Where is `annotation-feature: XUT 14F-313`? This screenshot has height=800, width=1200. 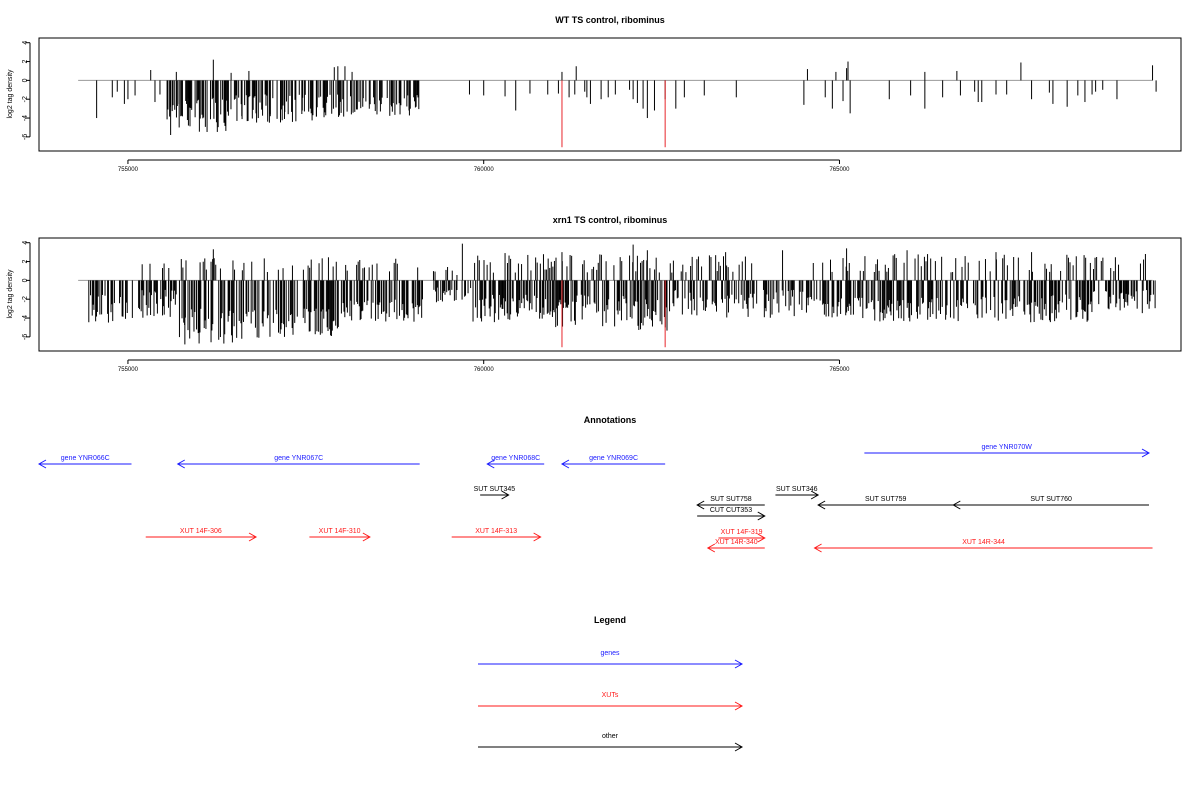
annotation-feature: XUT 14F-313 is located at coordinates (496, 535).